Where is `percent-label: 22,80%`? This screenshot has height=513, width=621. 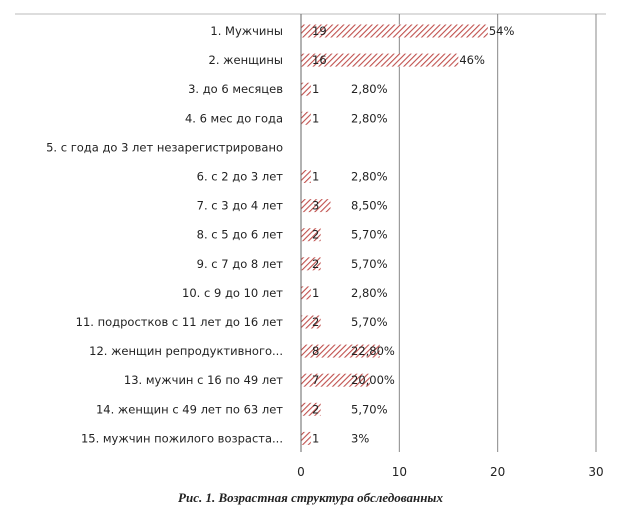
percent-label: 22,80% is located at coordinates (373, 351).